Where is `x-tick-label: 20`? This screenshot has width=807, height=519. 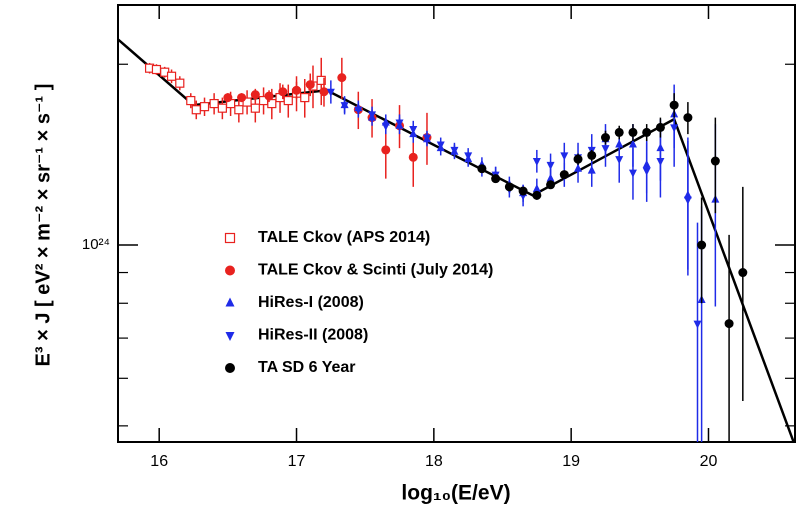
x-tick-label: 20 is located at coordinates (709, 461).